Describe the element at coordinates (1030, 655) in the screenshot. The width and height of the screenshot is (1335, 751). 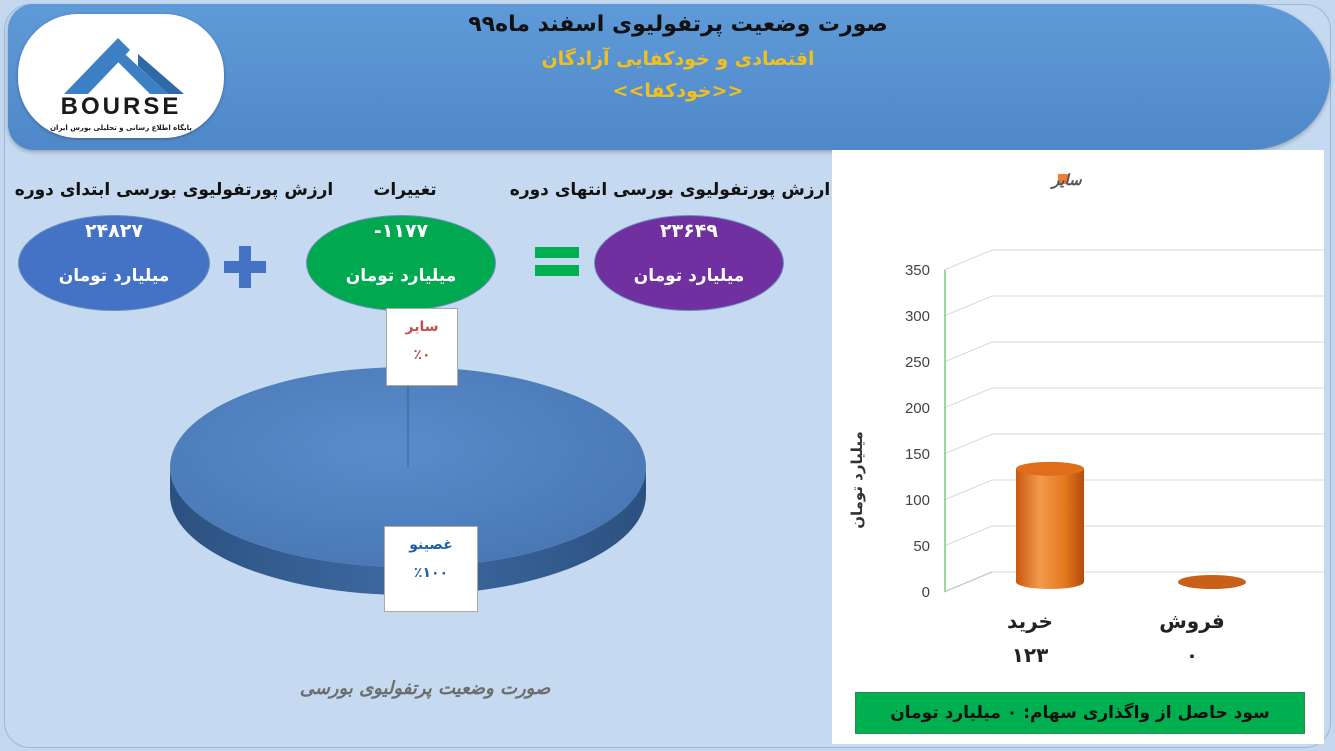
I see `bar-value-label-0: ۱۲۳` at that location.